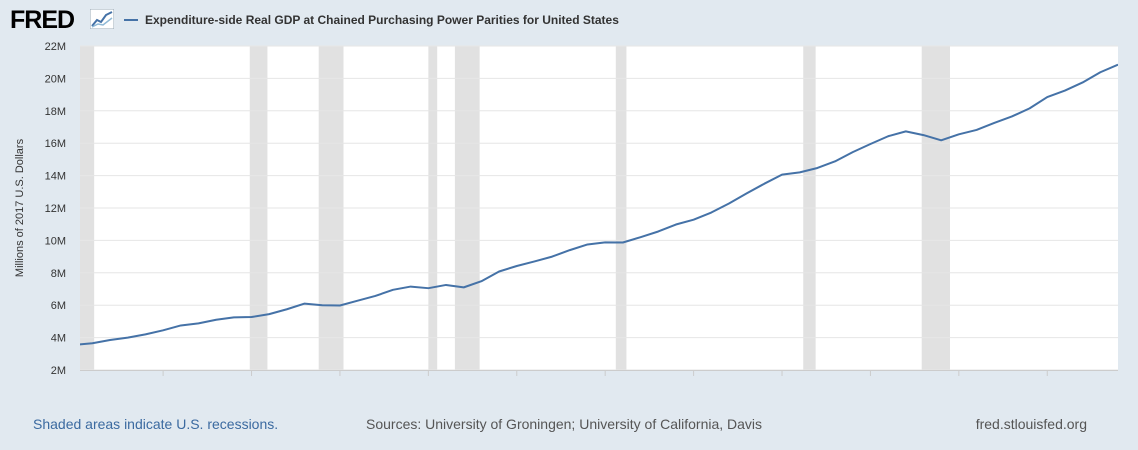  Describe the element at coordinates (58, 274) in the screenshot. I see `y-tick-label: 8M` at that location.